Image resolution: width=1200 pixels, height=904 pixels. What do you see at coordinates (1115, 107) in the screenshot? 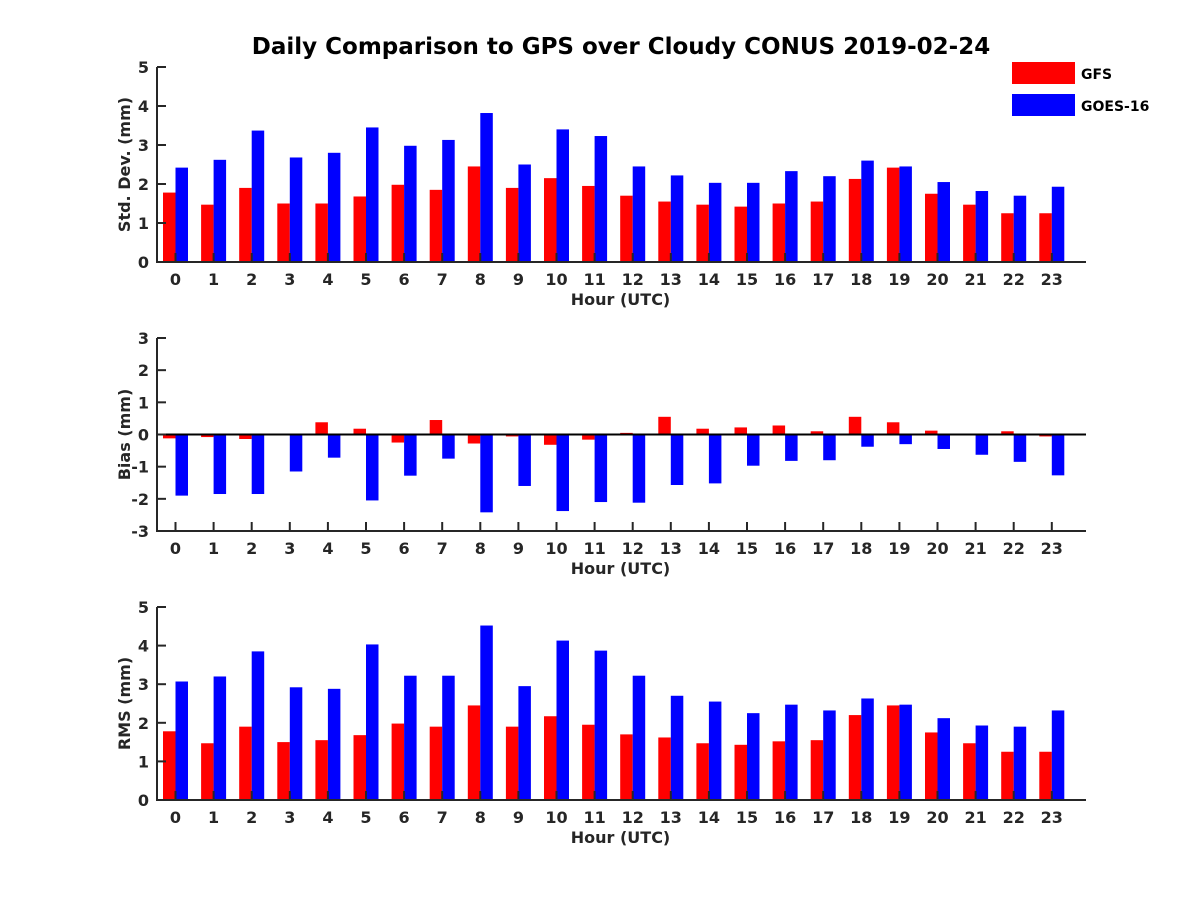
I see `legend-label-goes16: GOES-16` at bounding box center [1115, 107].